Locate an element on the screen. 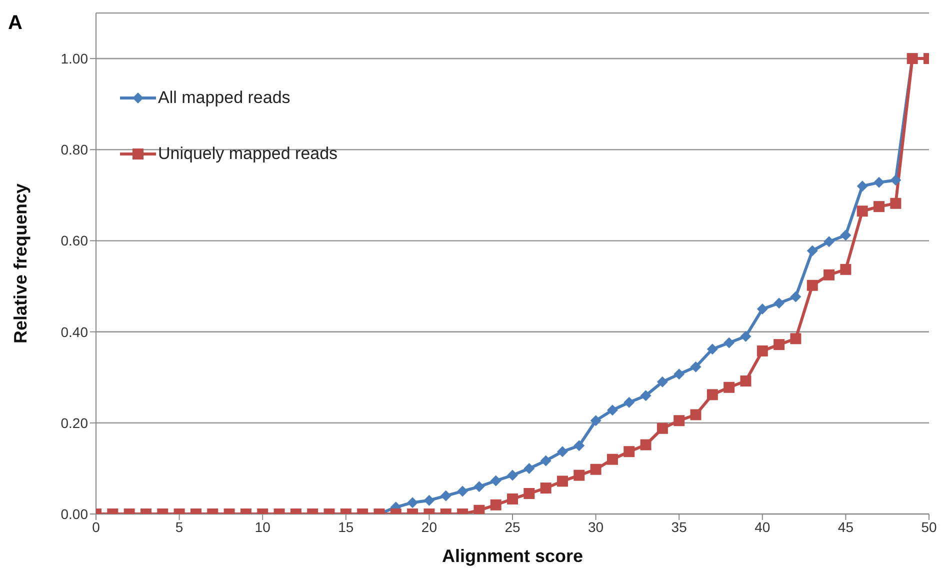  x-tick-label: 45 is located at coordinates (846, 526).